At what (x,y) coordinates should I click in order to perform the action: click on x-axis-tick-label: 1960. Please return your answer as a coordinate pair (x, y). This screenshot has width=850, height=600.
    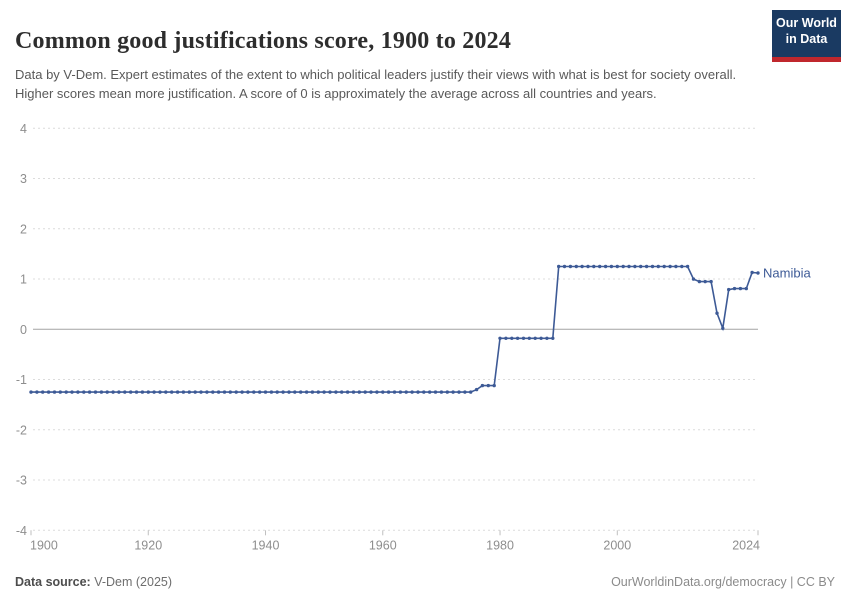
    Looking at the image, I should click on (383, 545).